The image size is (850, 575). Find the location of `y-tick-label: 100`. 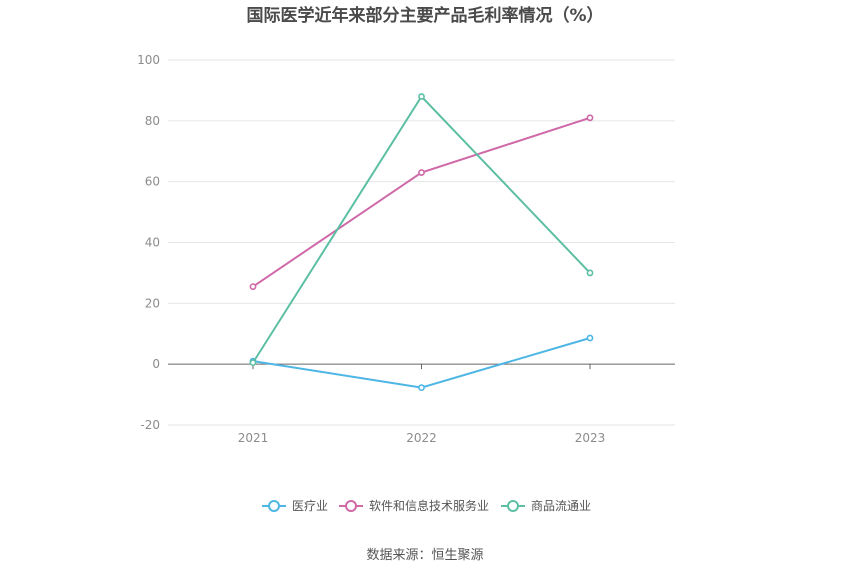

y-tick-label: 100 is located at coordinates (148, 60).